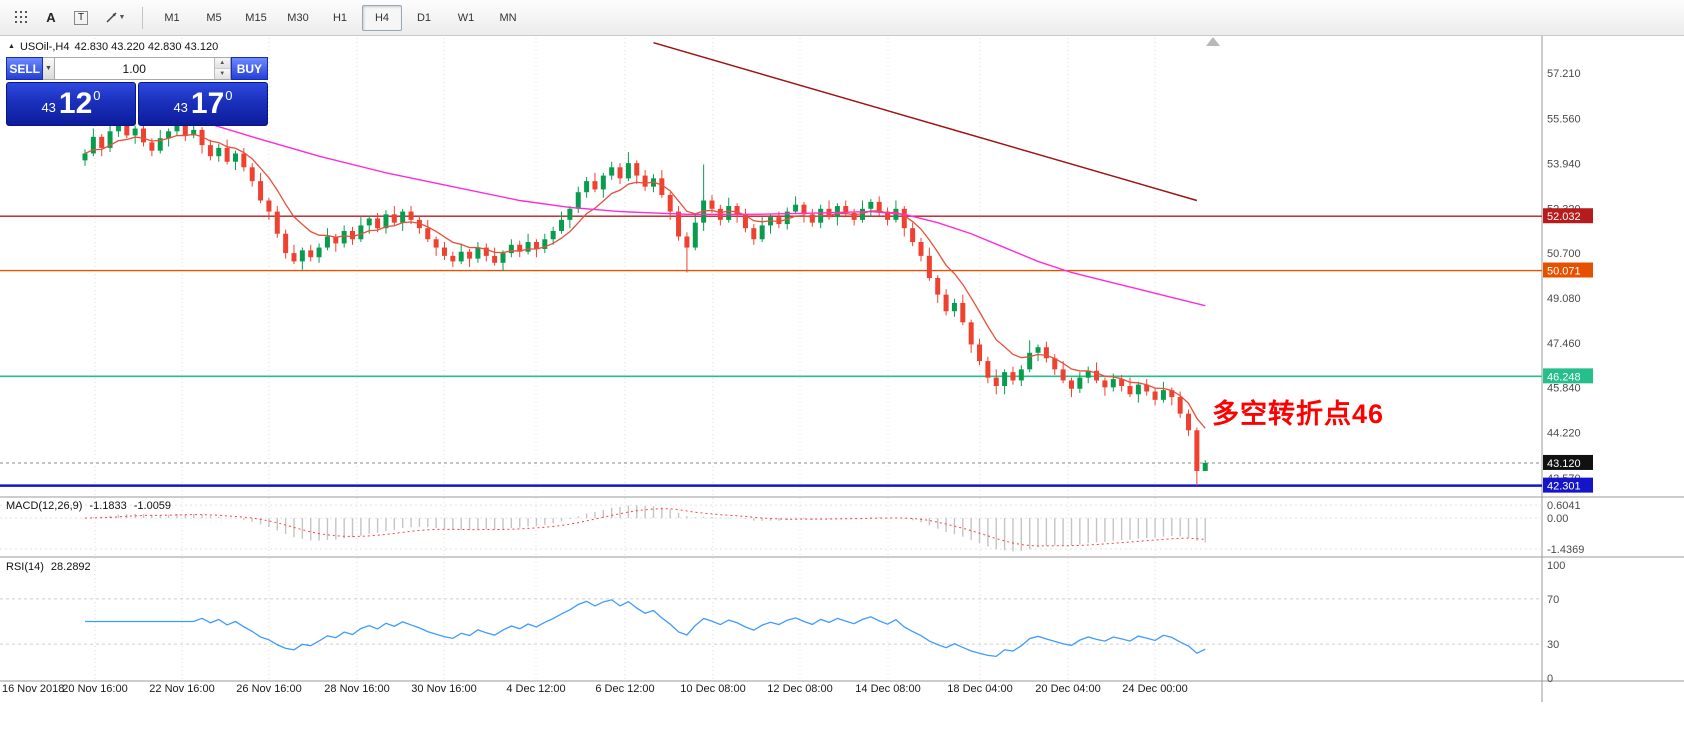  Describe the element at coordinates (48, 107) in the screenshot. I see `sell-price-prefix: 43` at that location.